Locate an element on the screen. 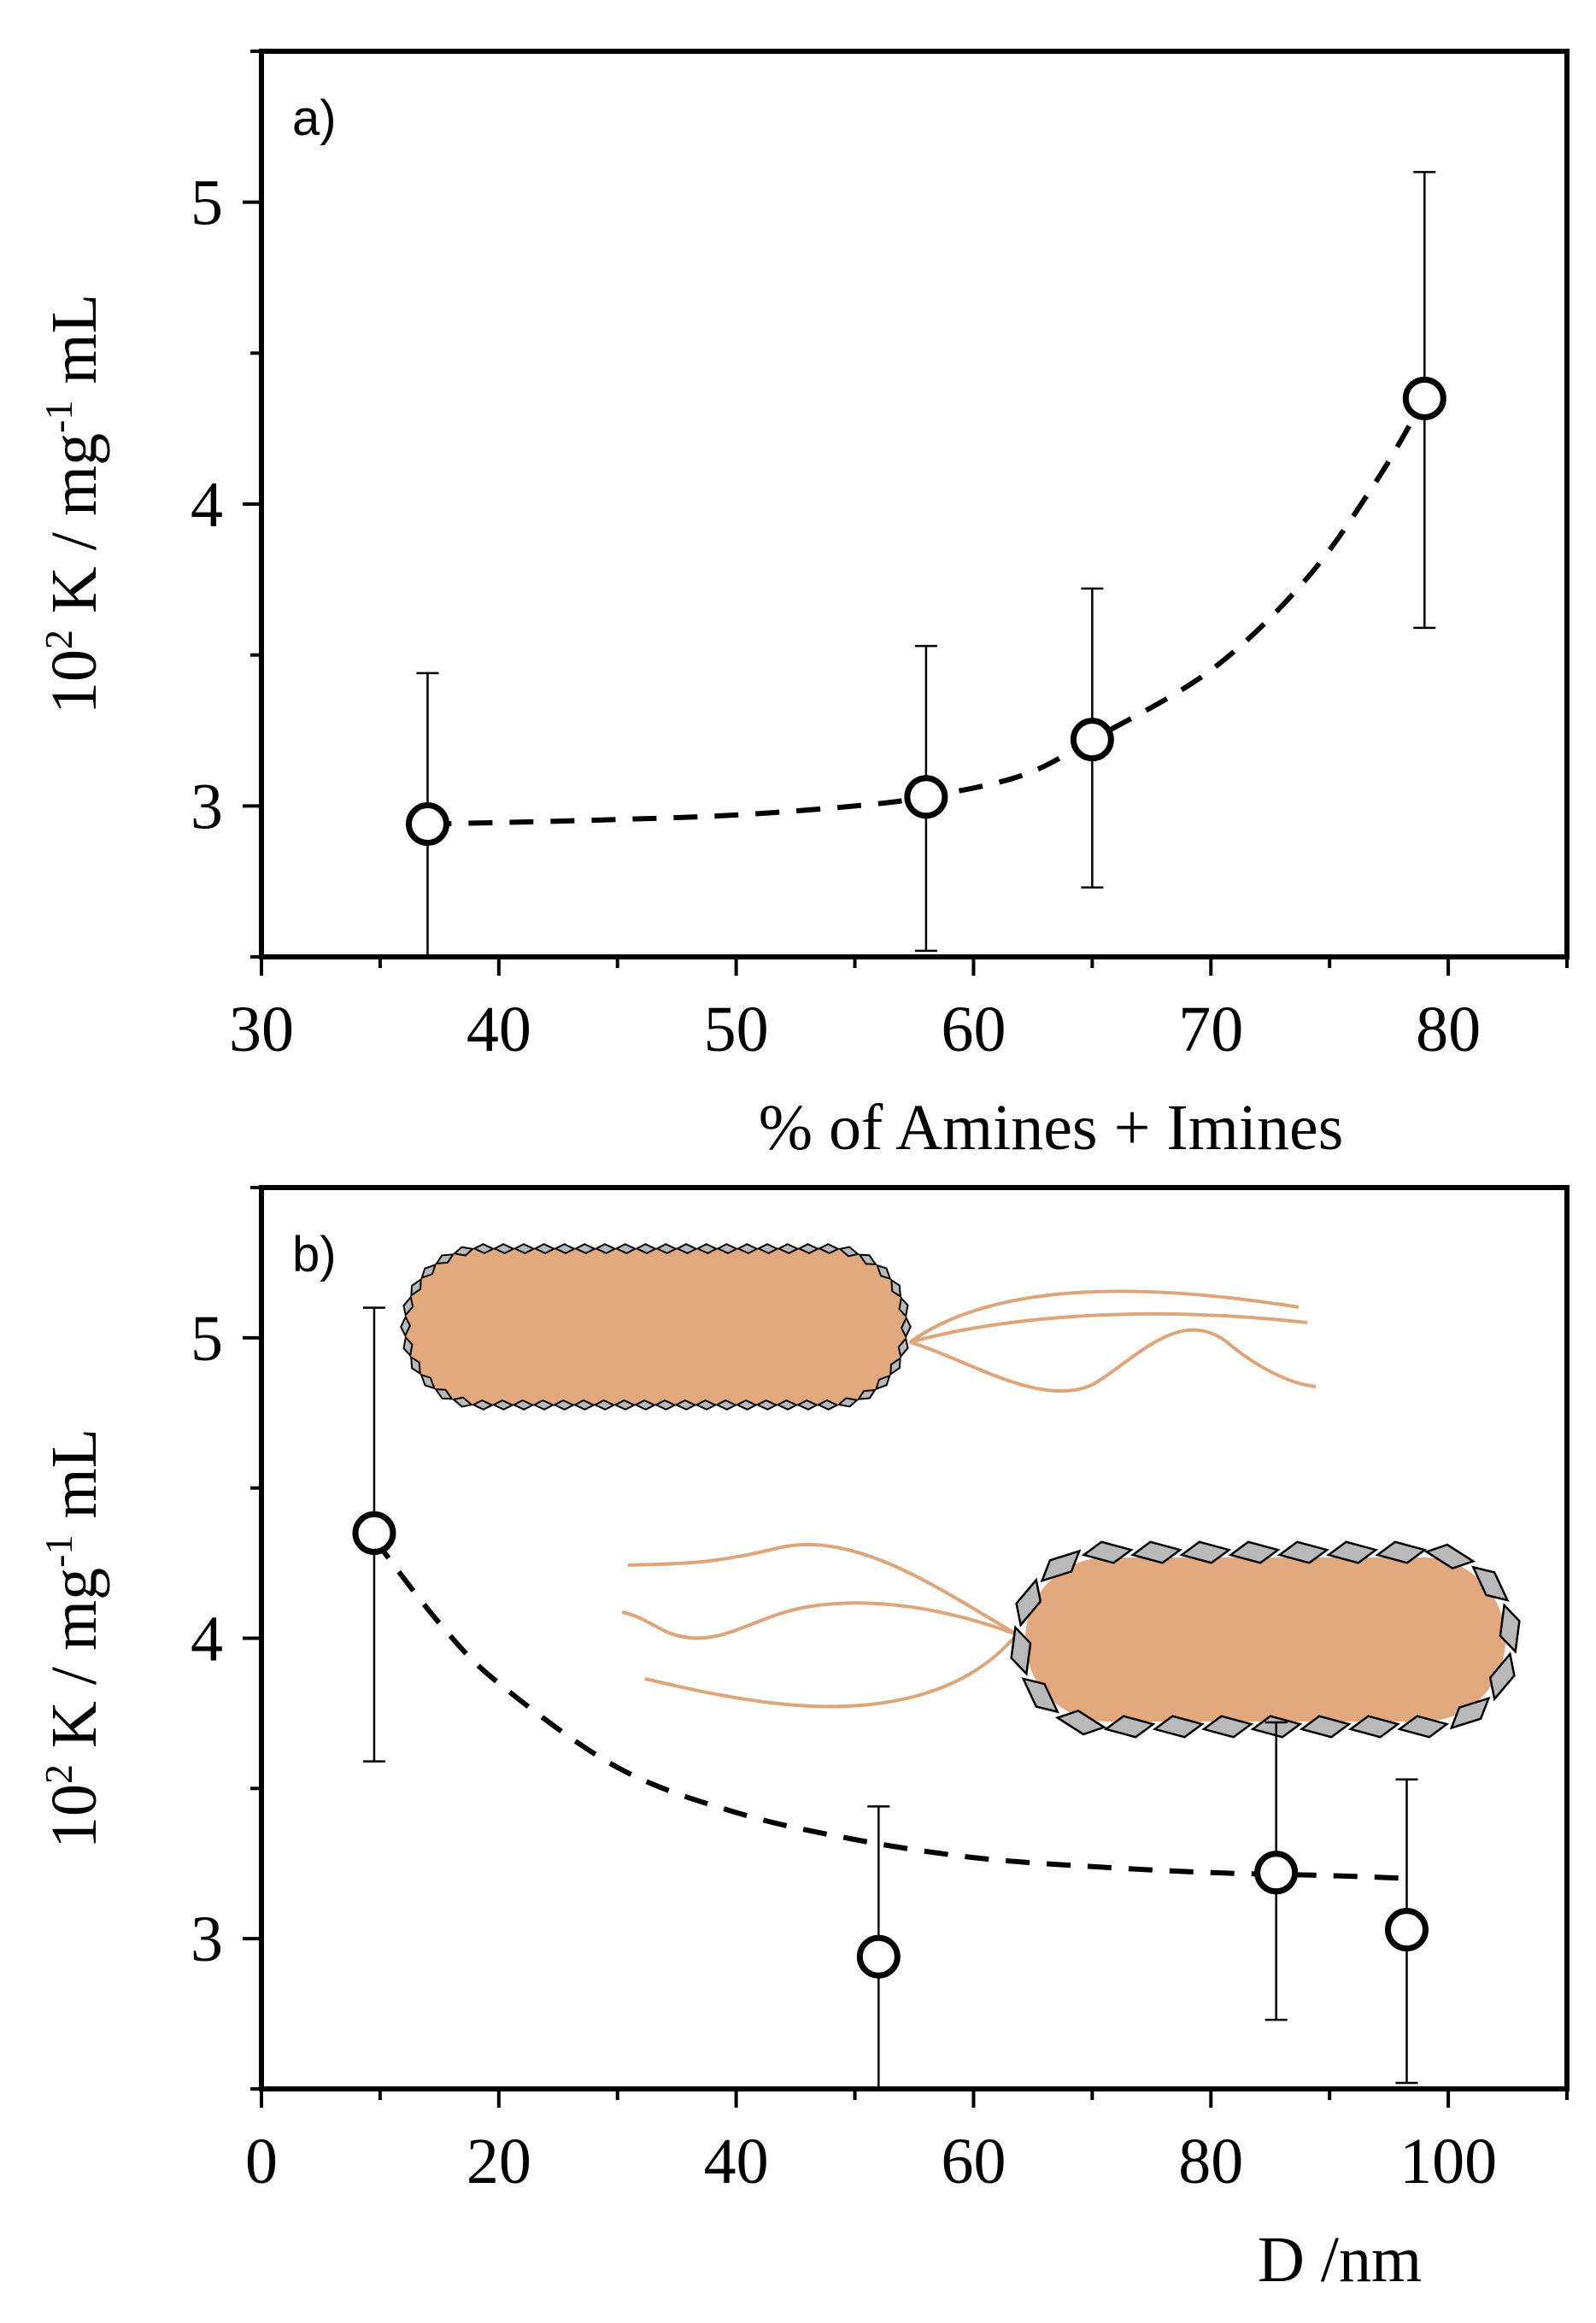 The image size is (1596, 2323). x-tick-label: 40 is located at coordinates (499, 1029).